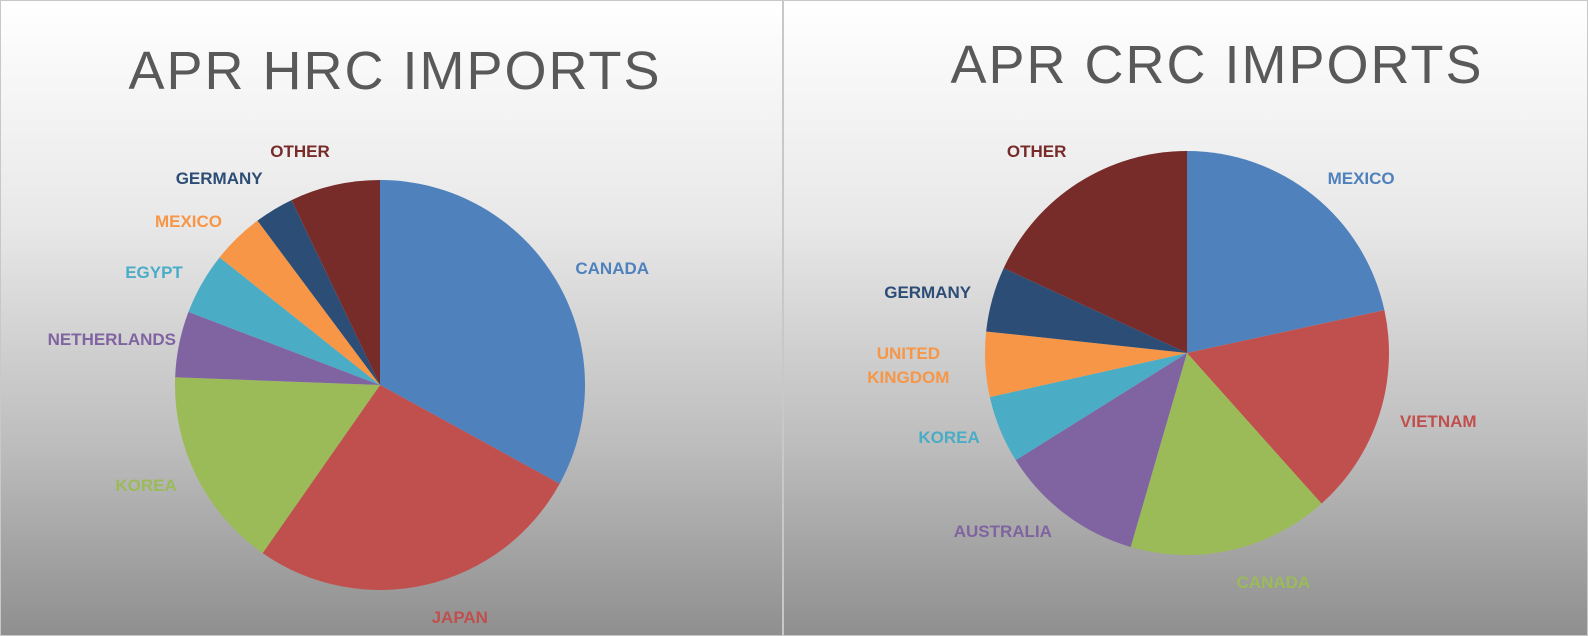  I want to click on chart-title: APR CRC IMPORTS, so click(1217, 65).